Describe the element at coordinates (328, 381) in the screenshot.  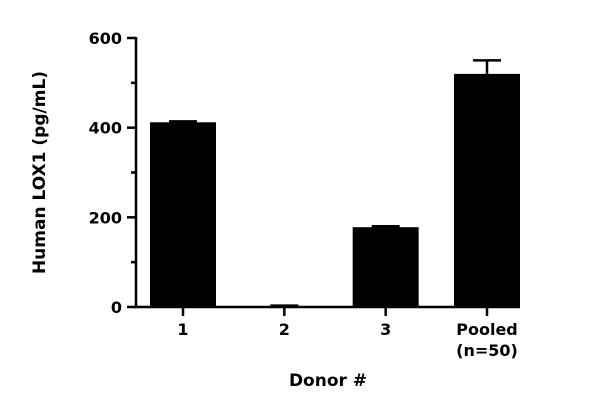
I see `x-axis-title: Donor #` at that location.